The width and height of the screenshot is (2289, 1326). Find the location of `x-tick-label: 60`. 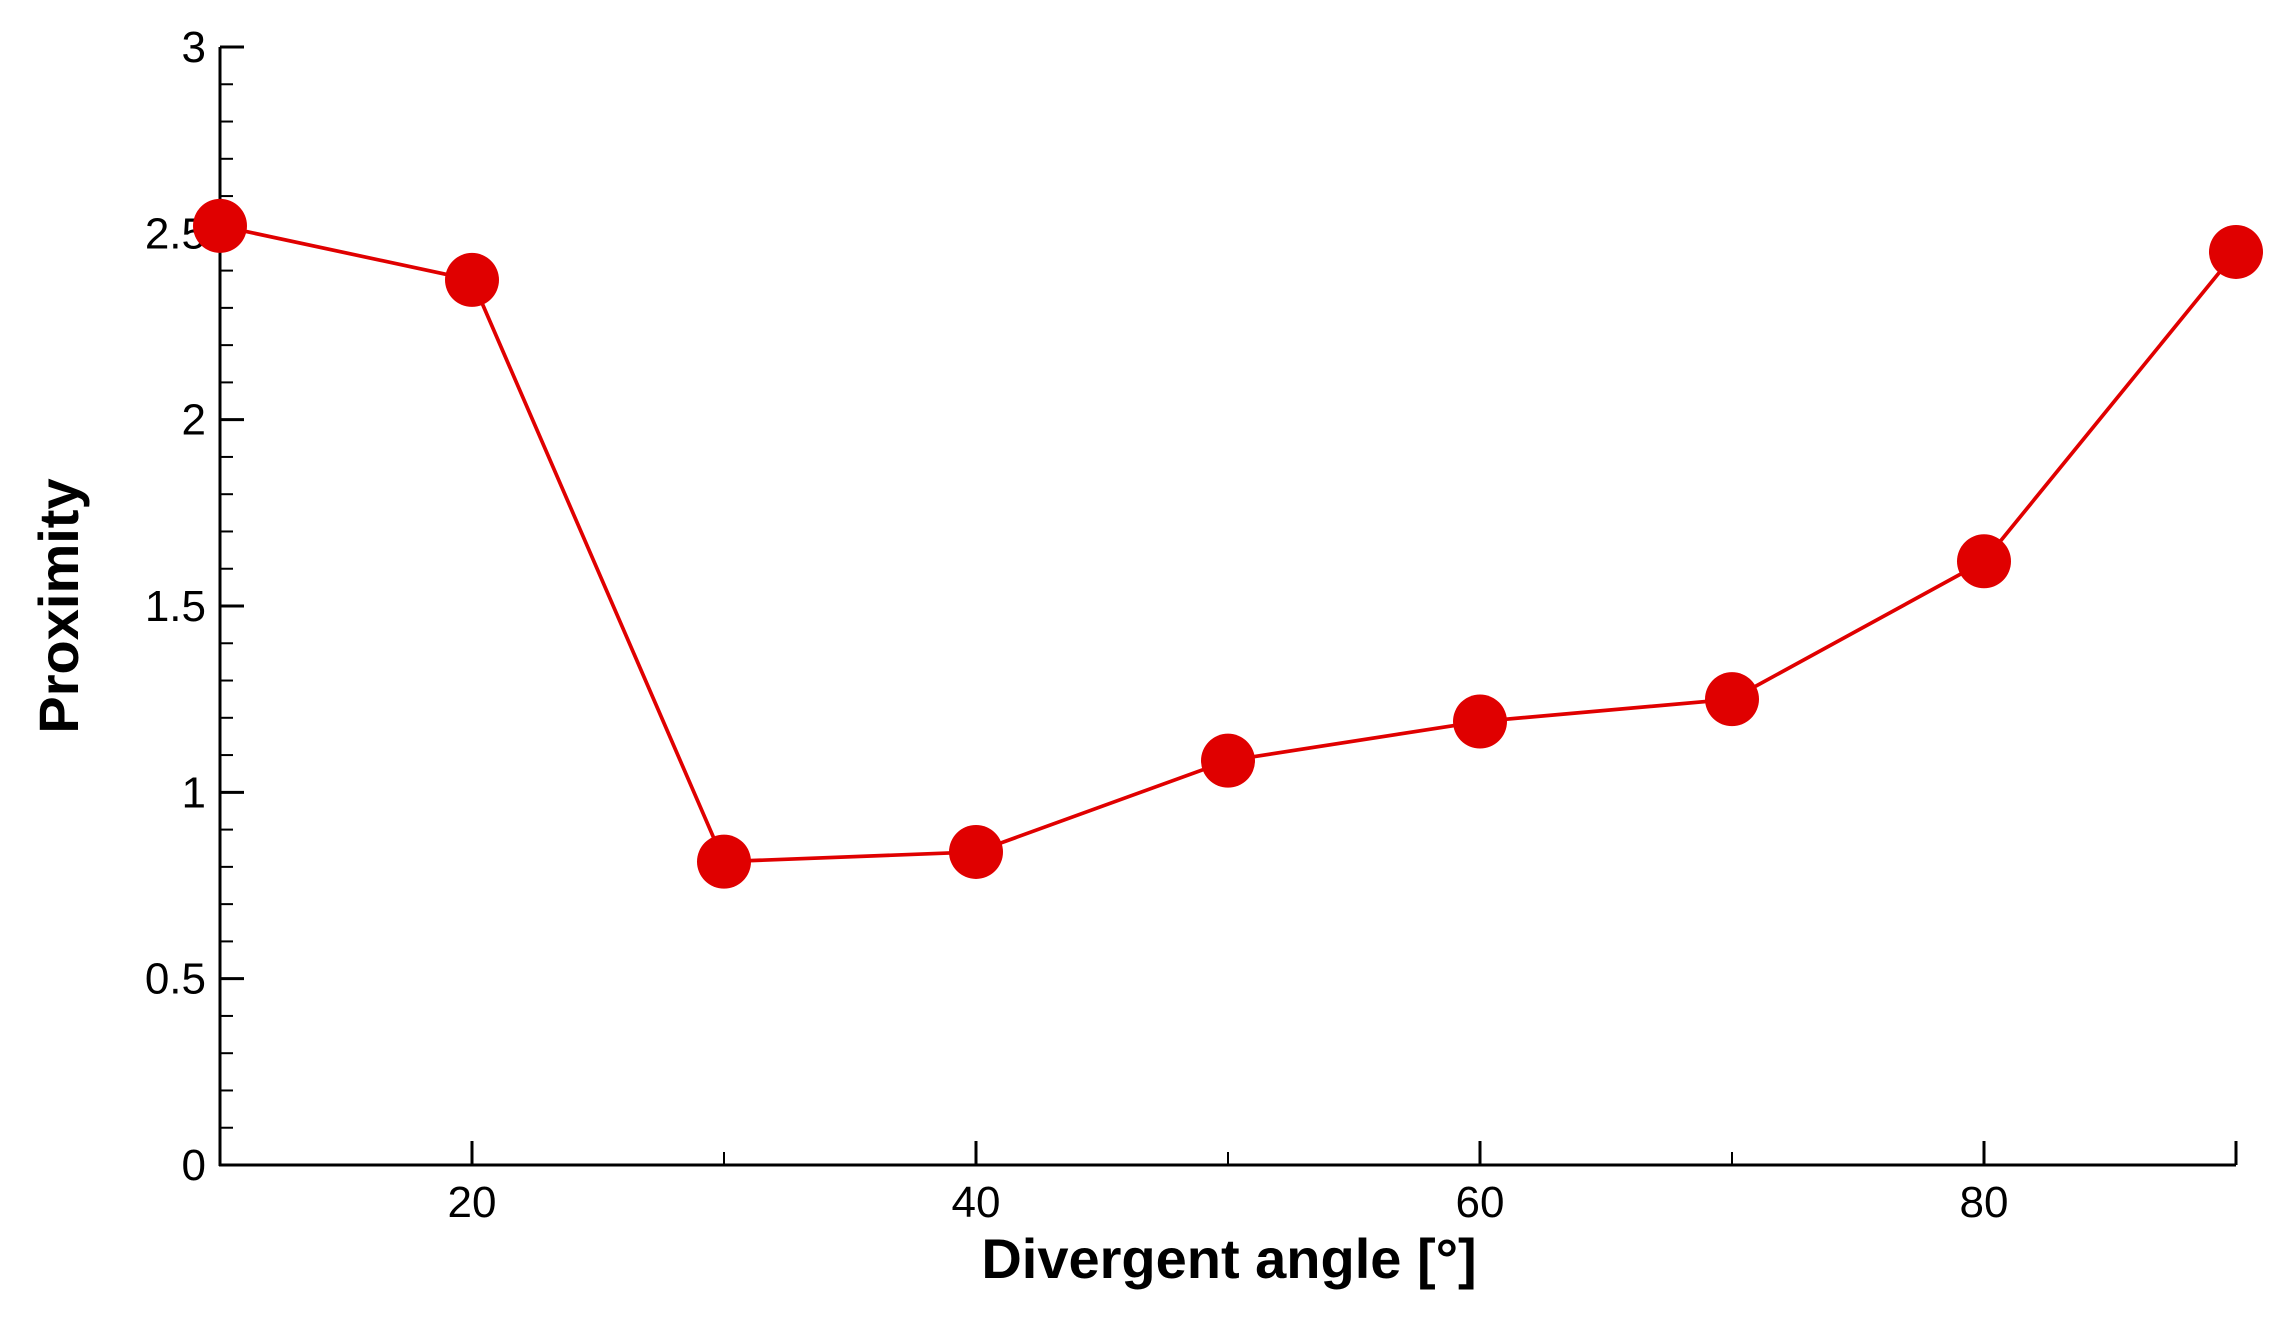

x-tick-label: 60 is located at coordinates (1480, 1202).